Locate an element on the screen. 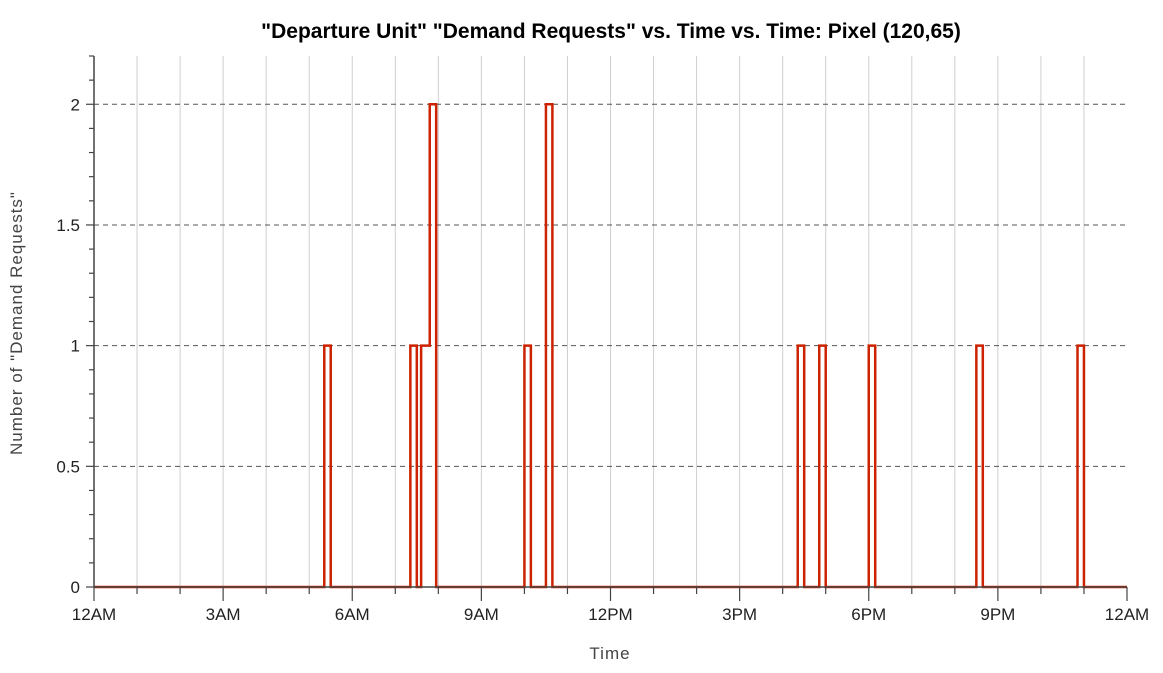 This screenshot has height=673, width=1163. x-tick-label: 9PM is located at coordinates (997, 614).